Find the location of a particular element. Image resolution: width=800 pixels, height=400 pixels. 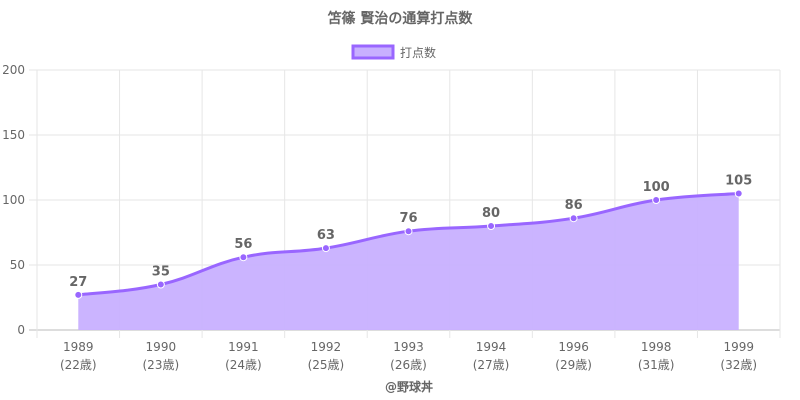

data-label: 80 is located at coordinates (491, 213).